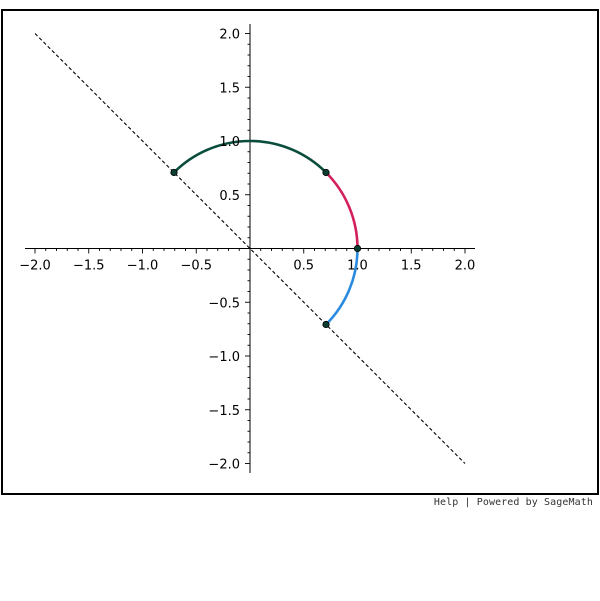 The width and height of the screenshot is (600, 601). I want to click on x-tick-label: 0.5, so click(303, 266).